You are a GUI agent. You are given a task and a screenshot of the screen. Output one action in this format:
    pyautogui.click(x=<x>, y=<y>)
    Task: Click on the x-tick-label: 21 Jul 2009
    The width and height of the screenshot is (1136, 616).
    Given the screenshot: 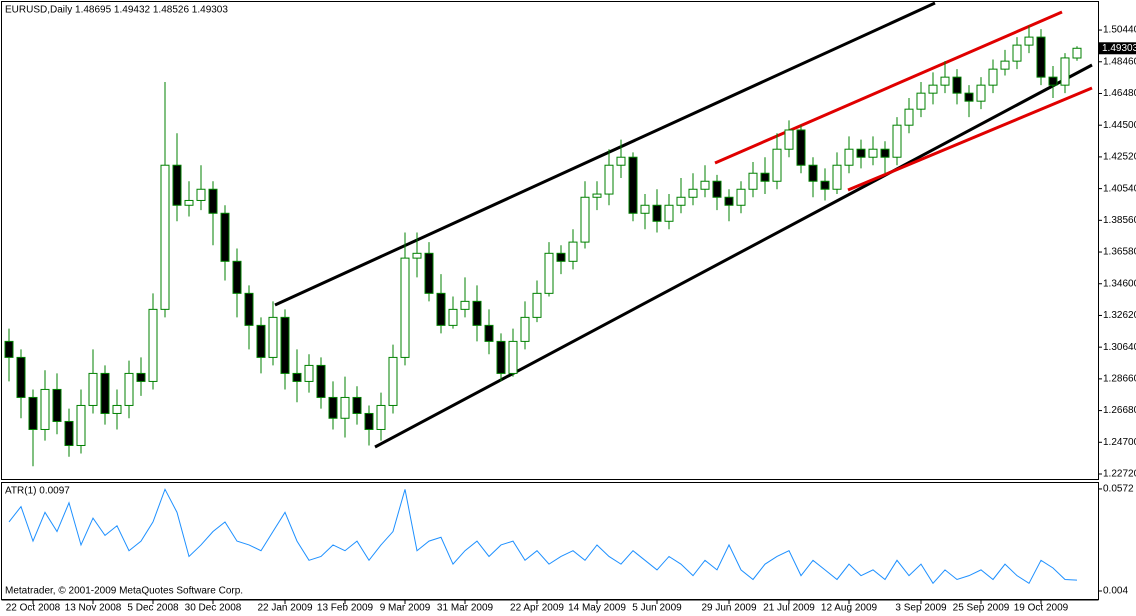 What is the action you would take?
    pyautogui.click(x=789, y=608)
    